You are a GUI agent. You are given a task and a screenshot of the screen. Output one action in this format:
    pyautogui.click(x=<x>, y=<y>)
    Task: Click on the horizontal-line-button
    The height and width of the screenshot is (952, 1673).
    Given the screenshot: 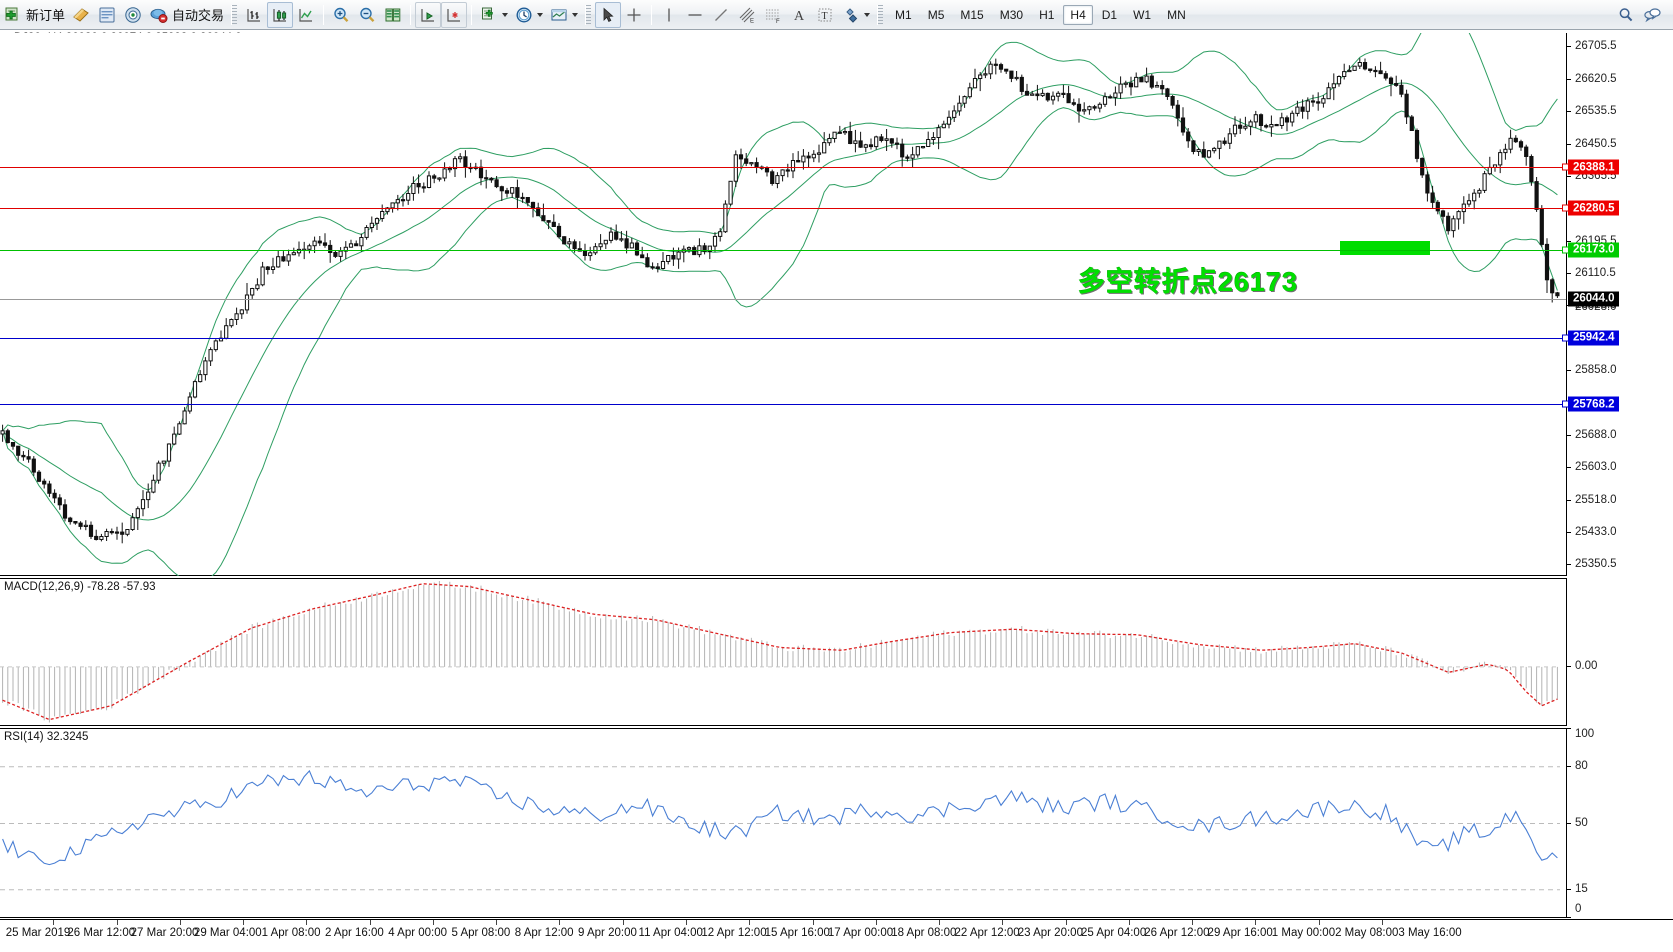 What is the action you would take?
    pyautogui.click(x=695, y=15)
    